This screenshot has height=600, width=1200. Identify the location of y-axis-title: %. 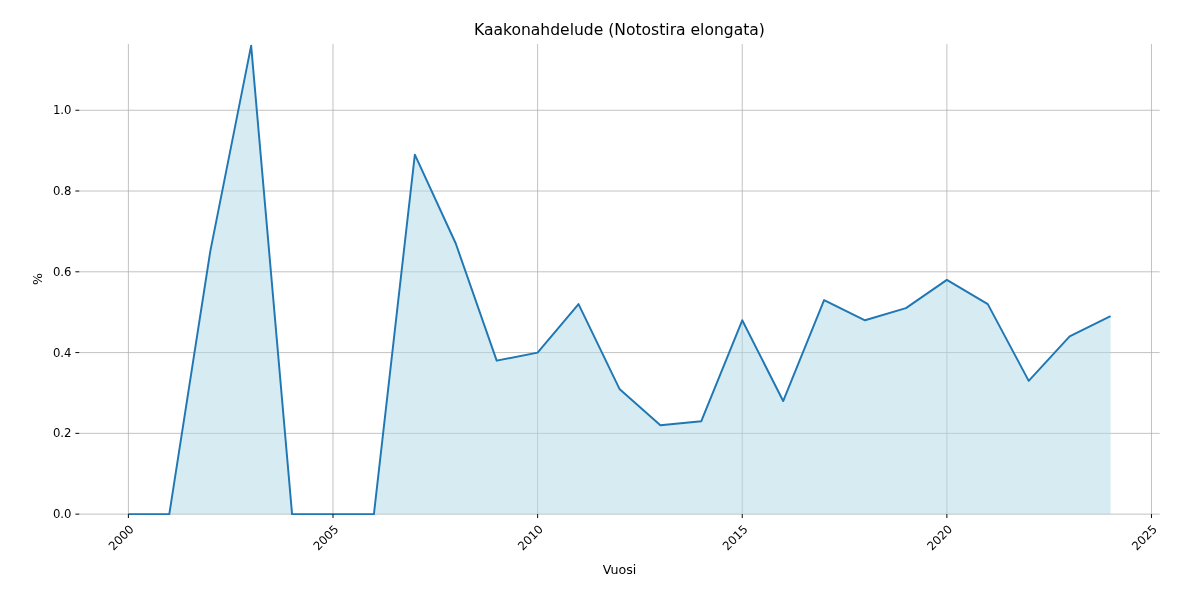
(37, 279).